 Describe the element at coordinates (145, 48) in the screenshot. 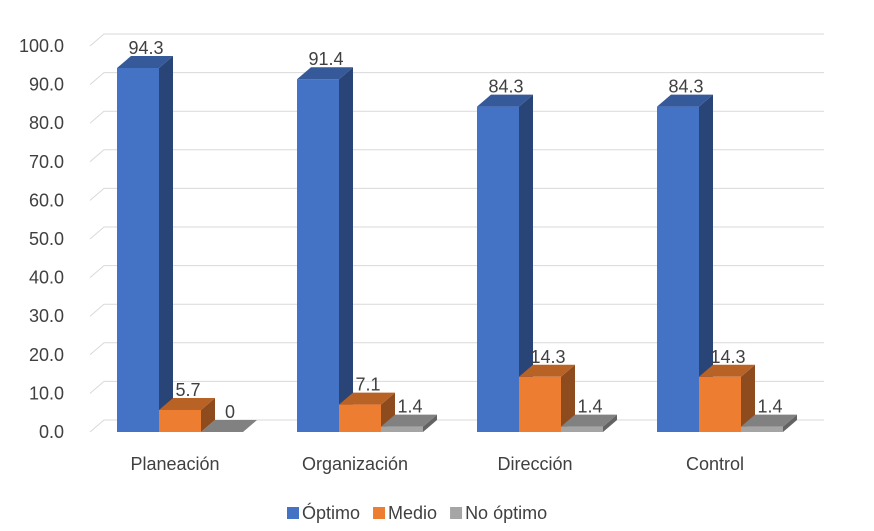

I see `data-label: 94.3` at that location.